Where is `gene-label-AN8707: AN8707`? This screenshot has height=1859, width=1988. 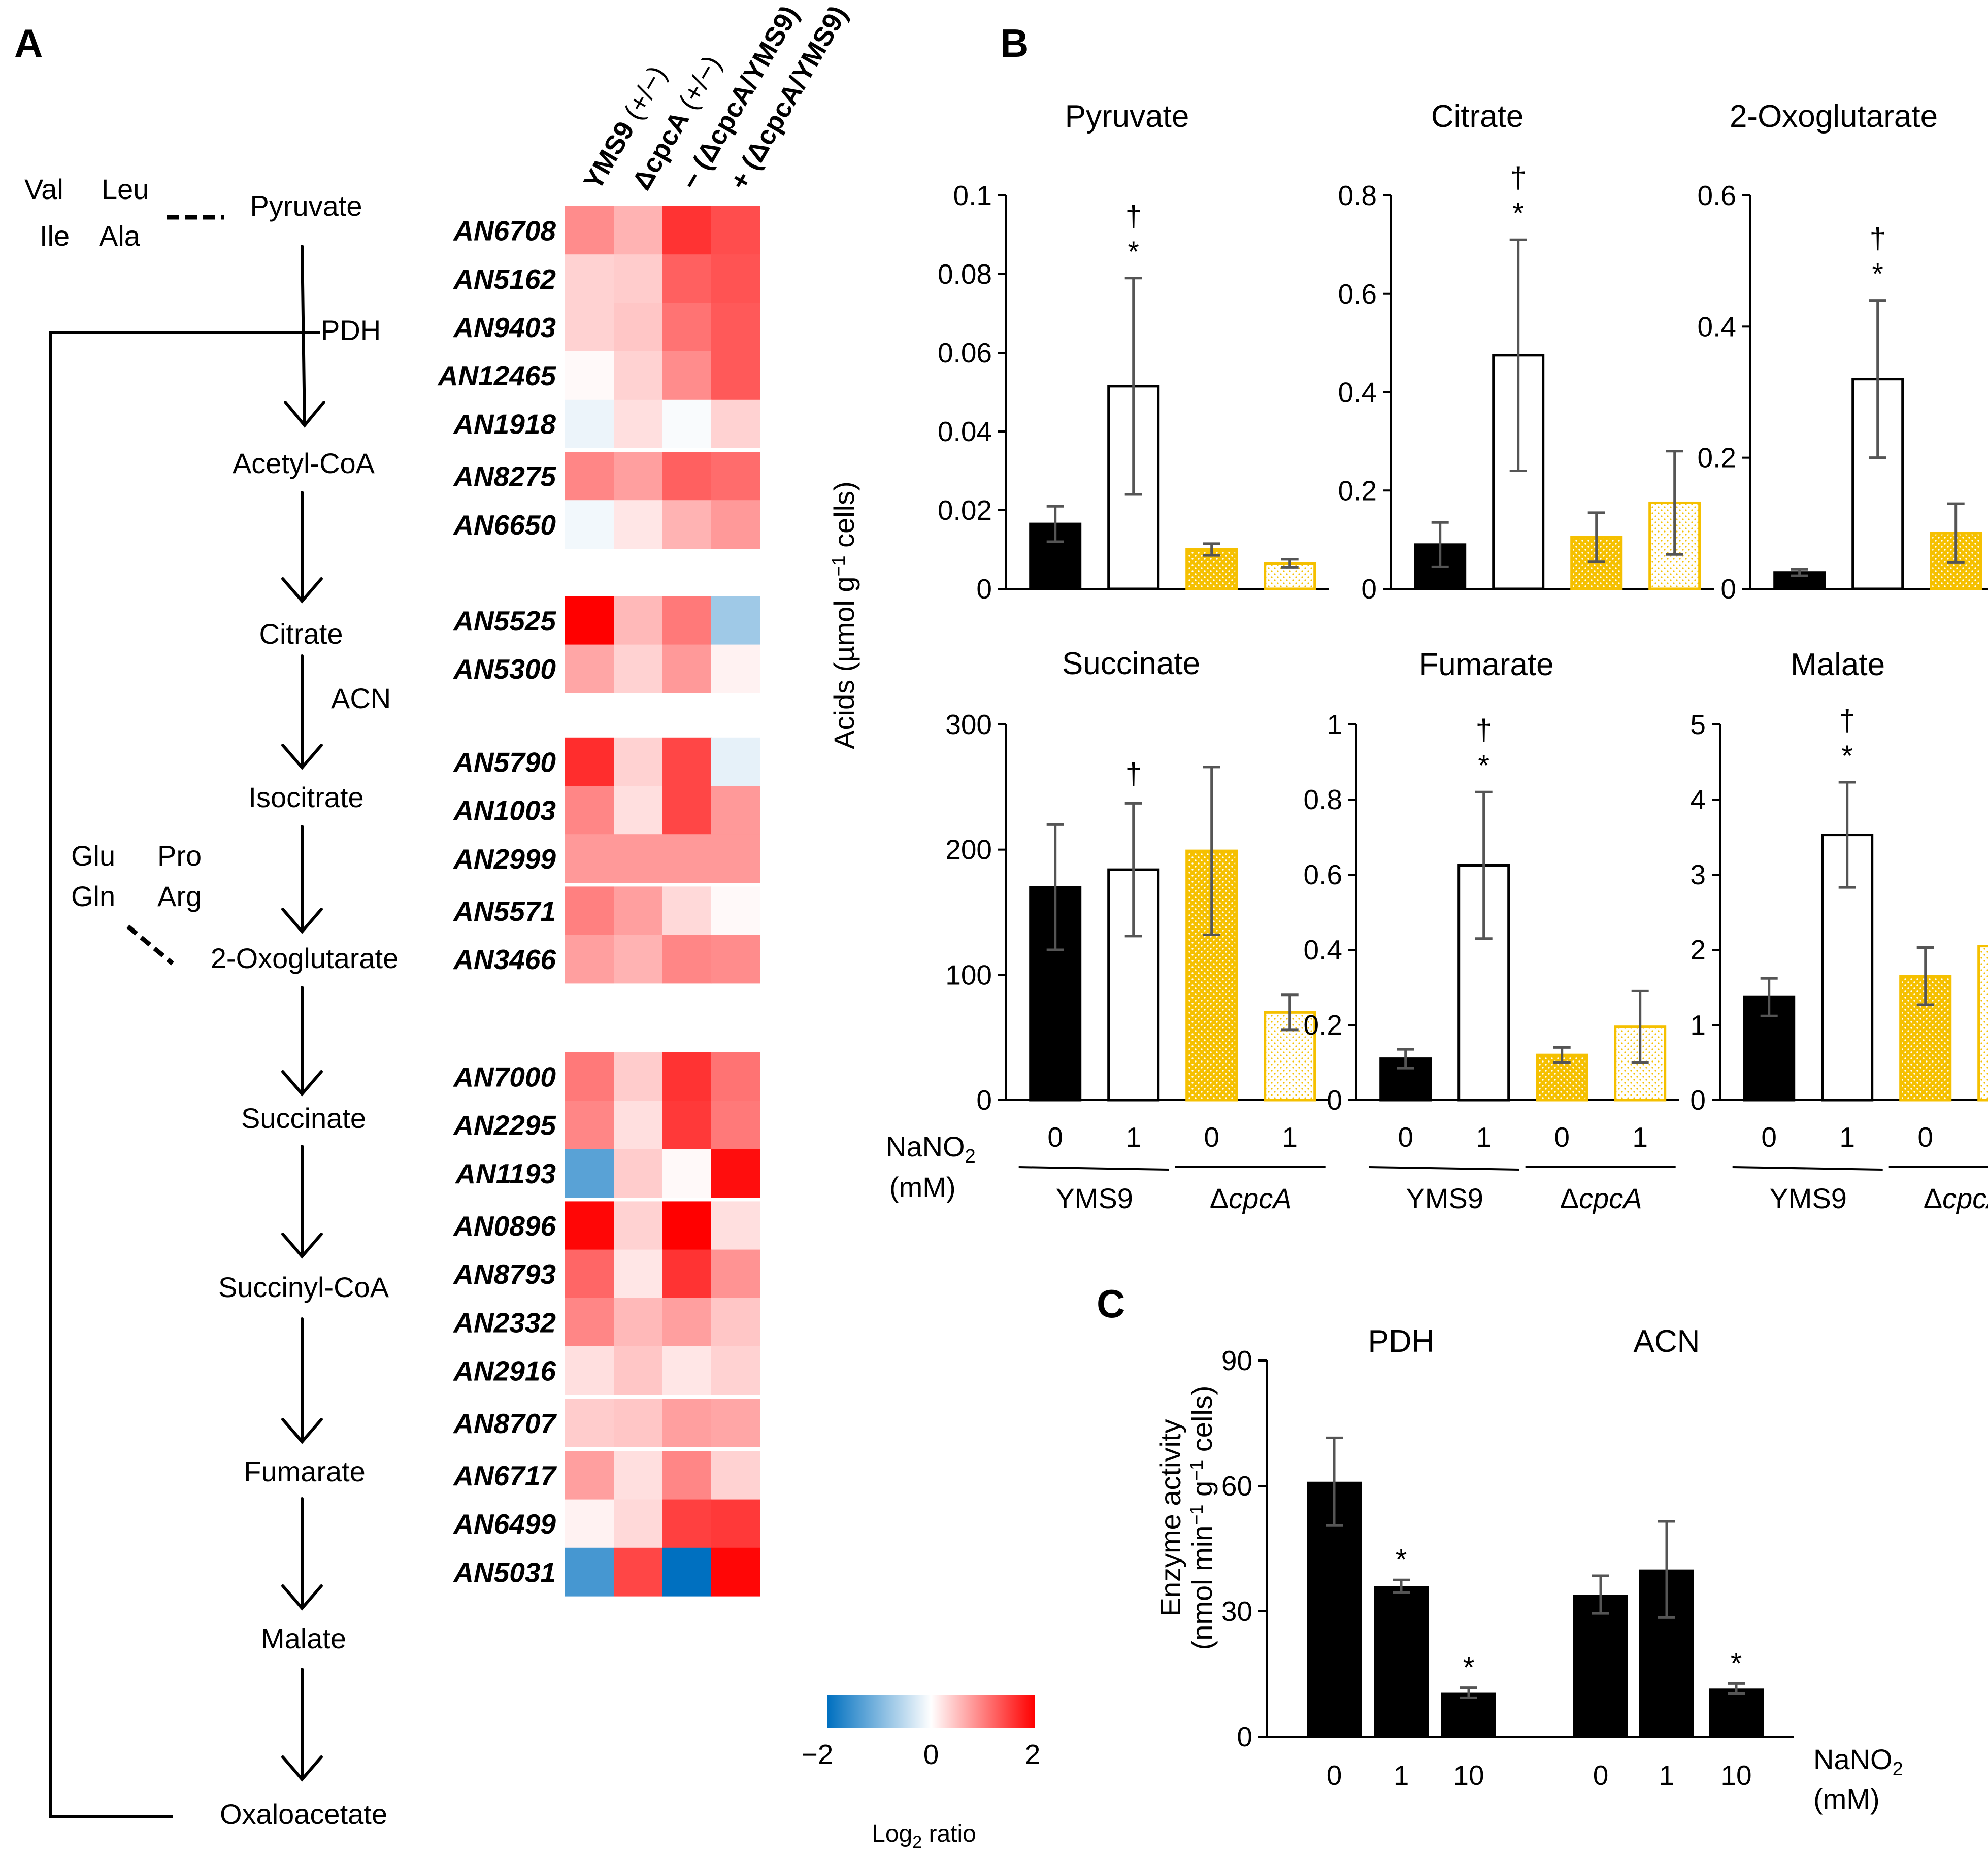
gene-label-AN8707: AN8707 is located at coordinates (504, 1423).